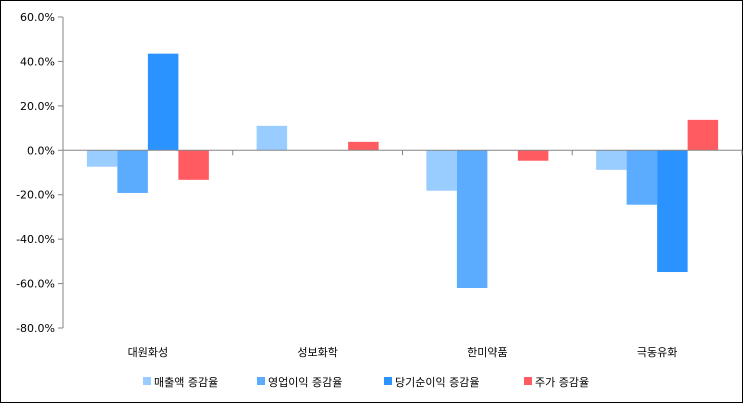  I want to click on legend-label-0: 매출액 증감율, so click(186, 382).